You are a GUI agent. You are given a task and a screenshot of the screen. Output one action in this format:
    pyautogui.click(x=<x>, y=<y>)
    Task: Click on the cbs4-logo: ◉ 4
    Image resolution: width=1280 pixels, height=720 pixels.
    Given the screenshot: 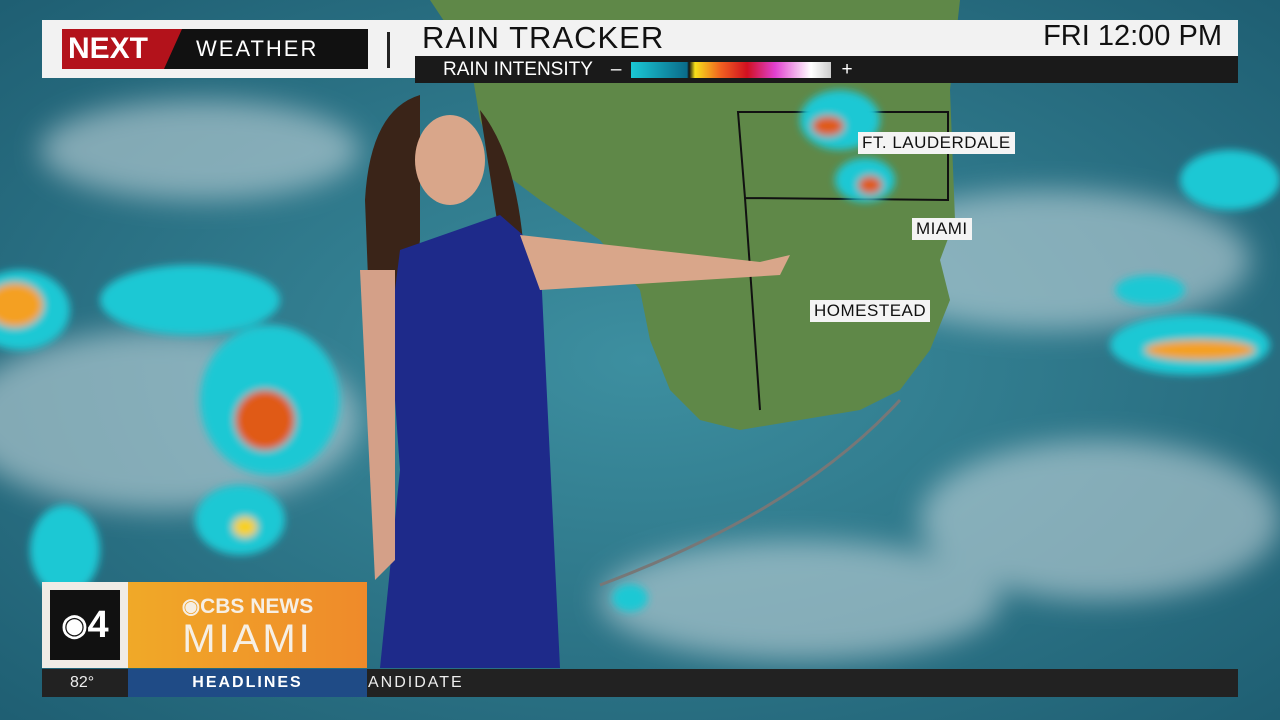 What is the action you would take?
    pyautogui.click(x=85, y=625)
    